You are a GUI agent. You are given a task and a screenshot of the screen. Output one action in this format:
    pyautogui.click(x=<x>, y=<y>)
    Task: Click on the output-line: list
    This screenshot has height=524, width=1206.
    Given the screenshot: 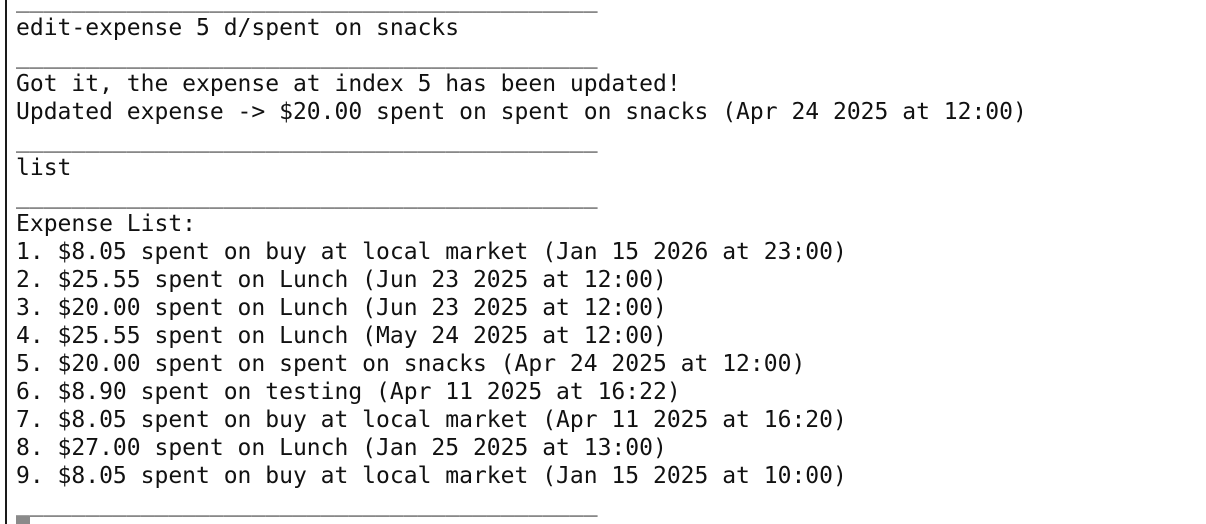 What is the action you would take?
    pyautogui.click(x=44, y=168)
    